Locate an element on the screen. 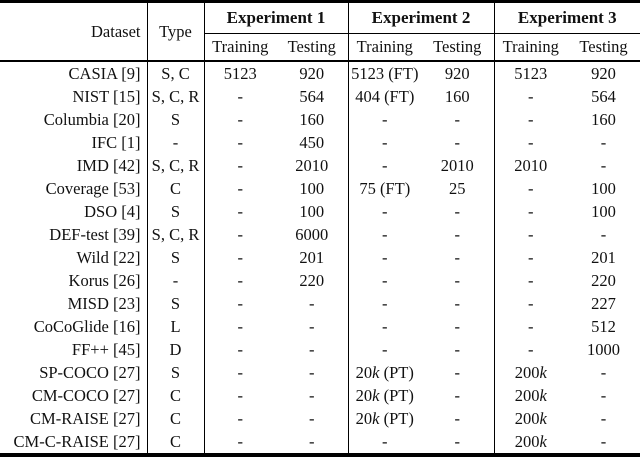  exp3-testing-cell: 227 is located at coordinates (603, 303).